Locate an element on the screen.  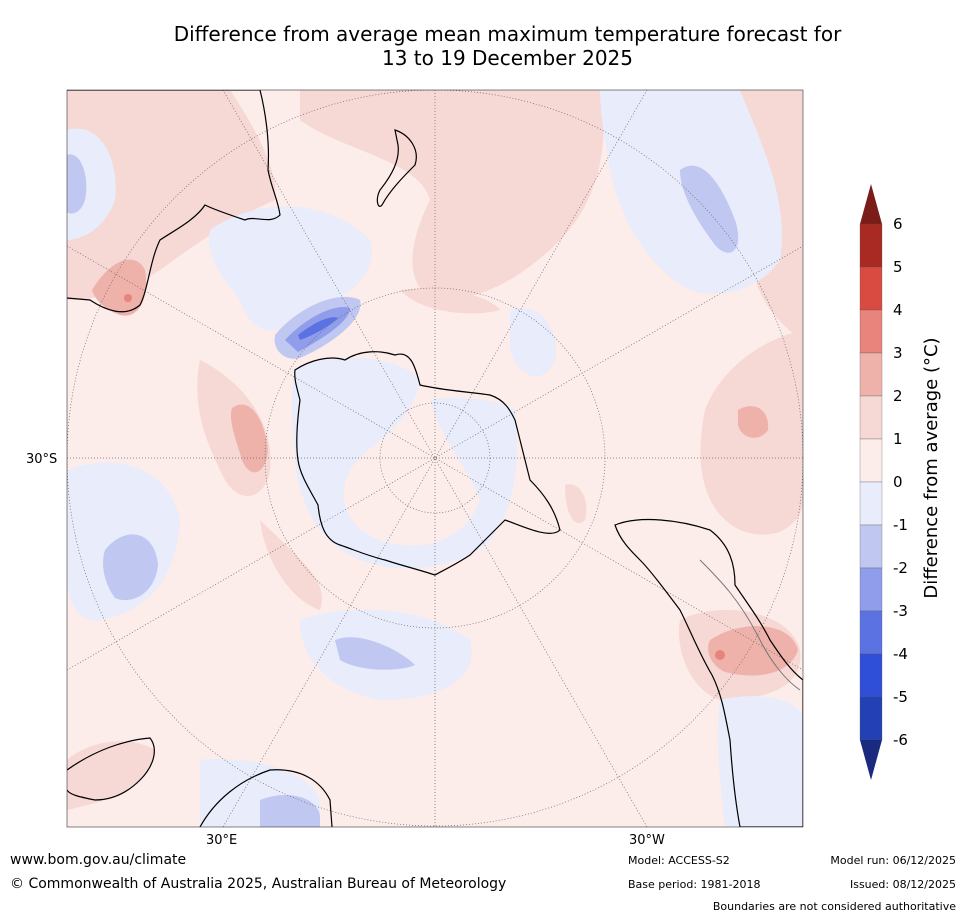
cool-patch-antarctica is located at coordinates (404, 463).